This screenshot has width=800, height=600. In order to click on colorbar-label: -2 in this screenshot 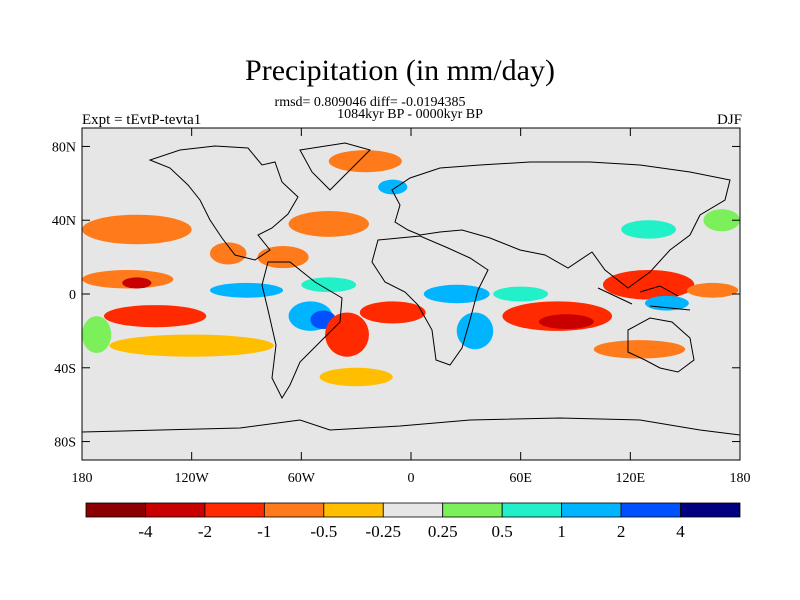, I will do `click(205, 531)`.